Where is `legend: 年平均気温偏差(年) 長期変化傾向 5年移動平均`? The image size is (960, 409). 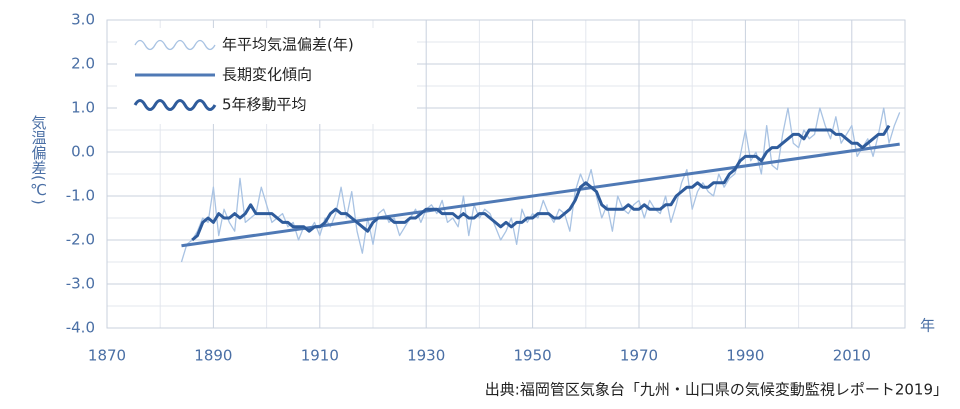 legend: 年平均気温偏差(年) 長期変化傾向 5年移動平均 is located at coordinates (267, 76).